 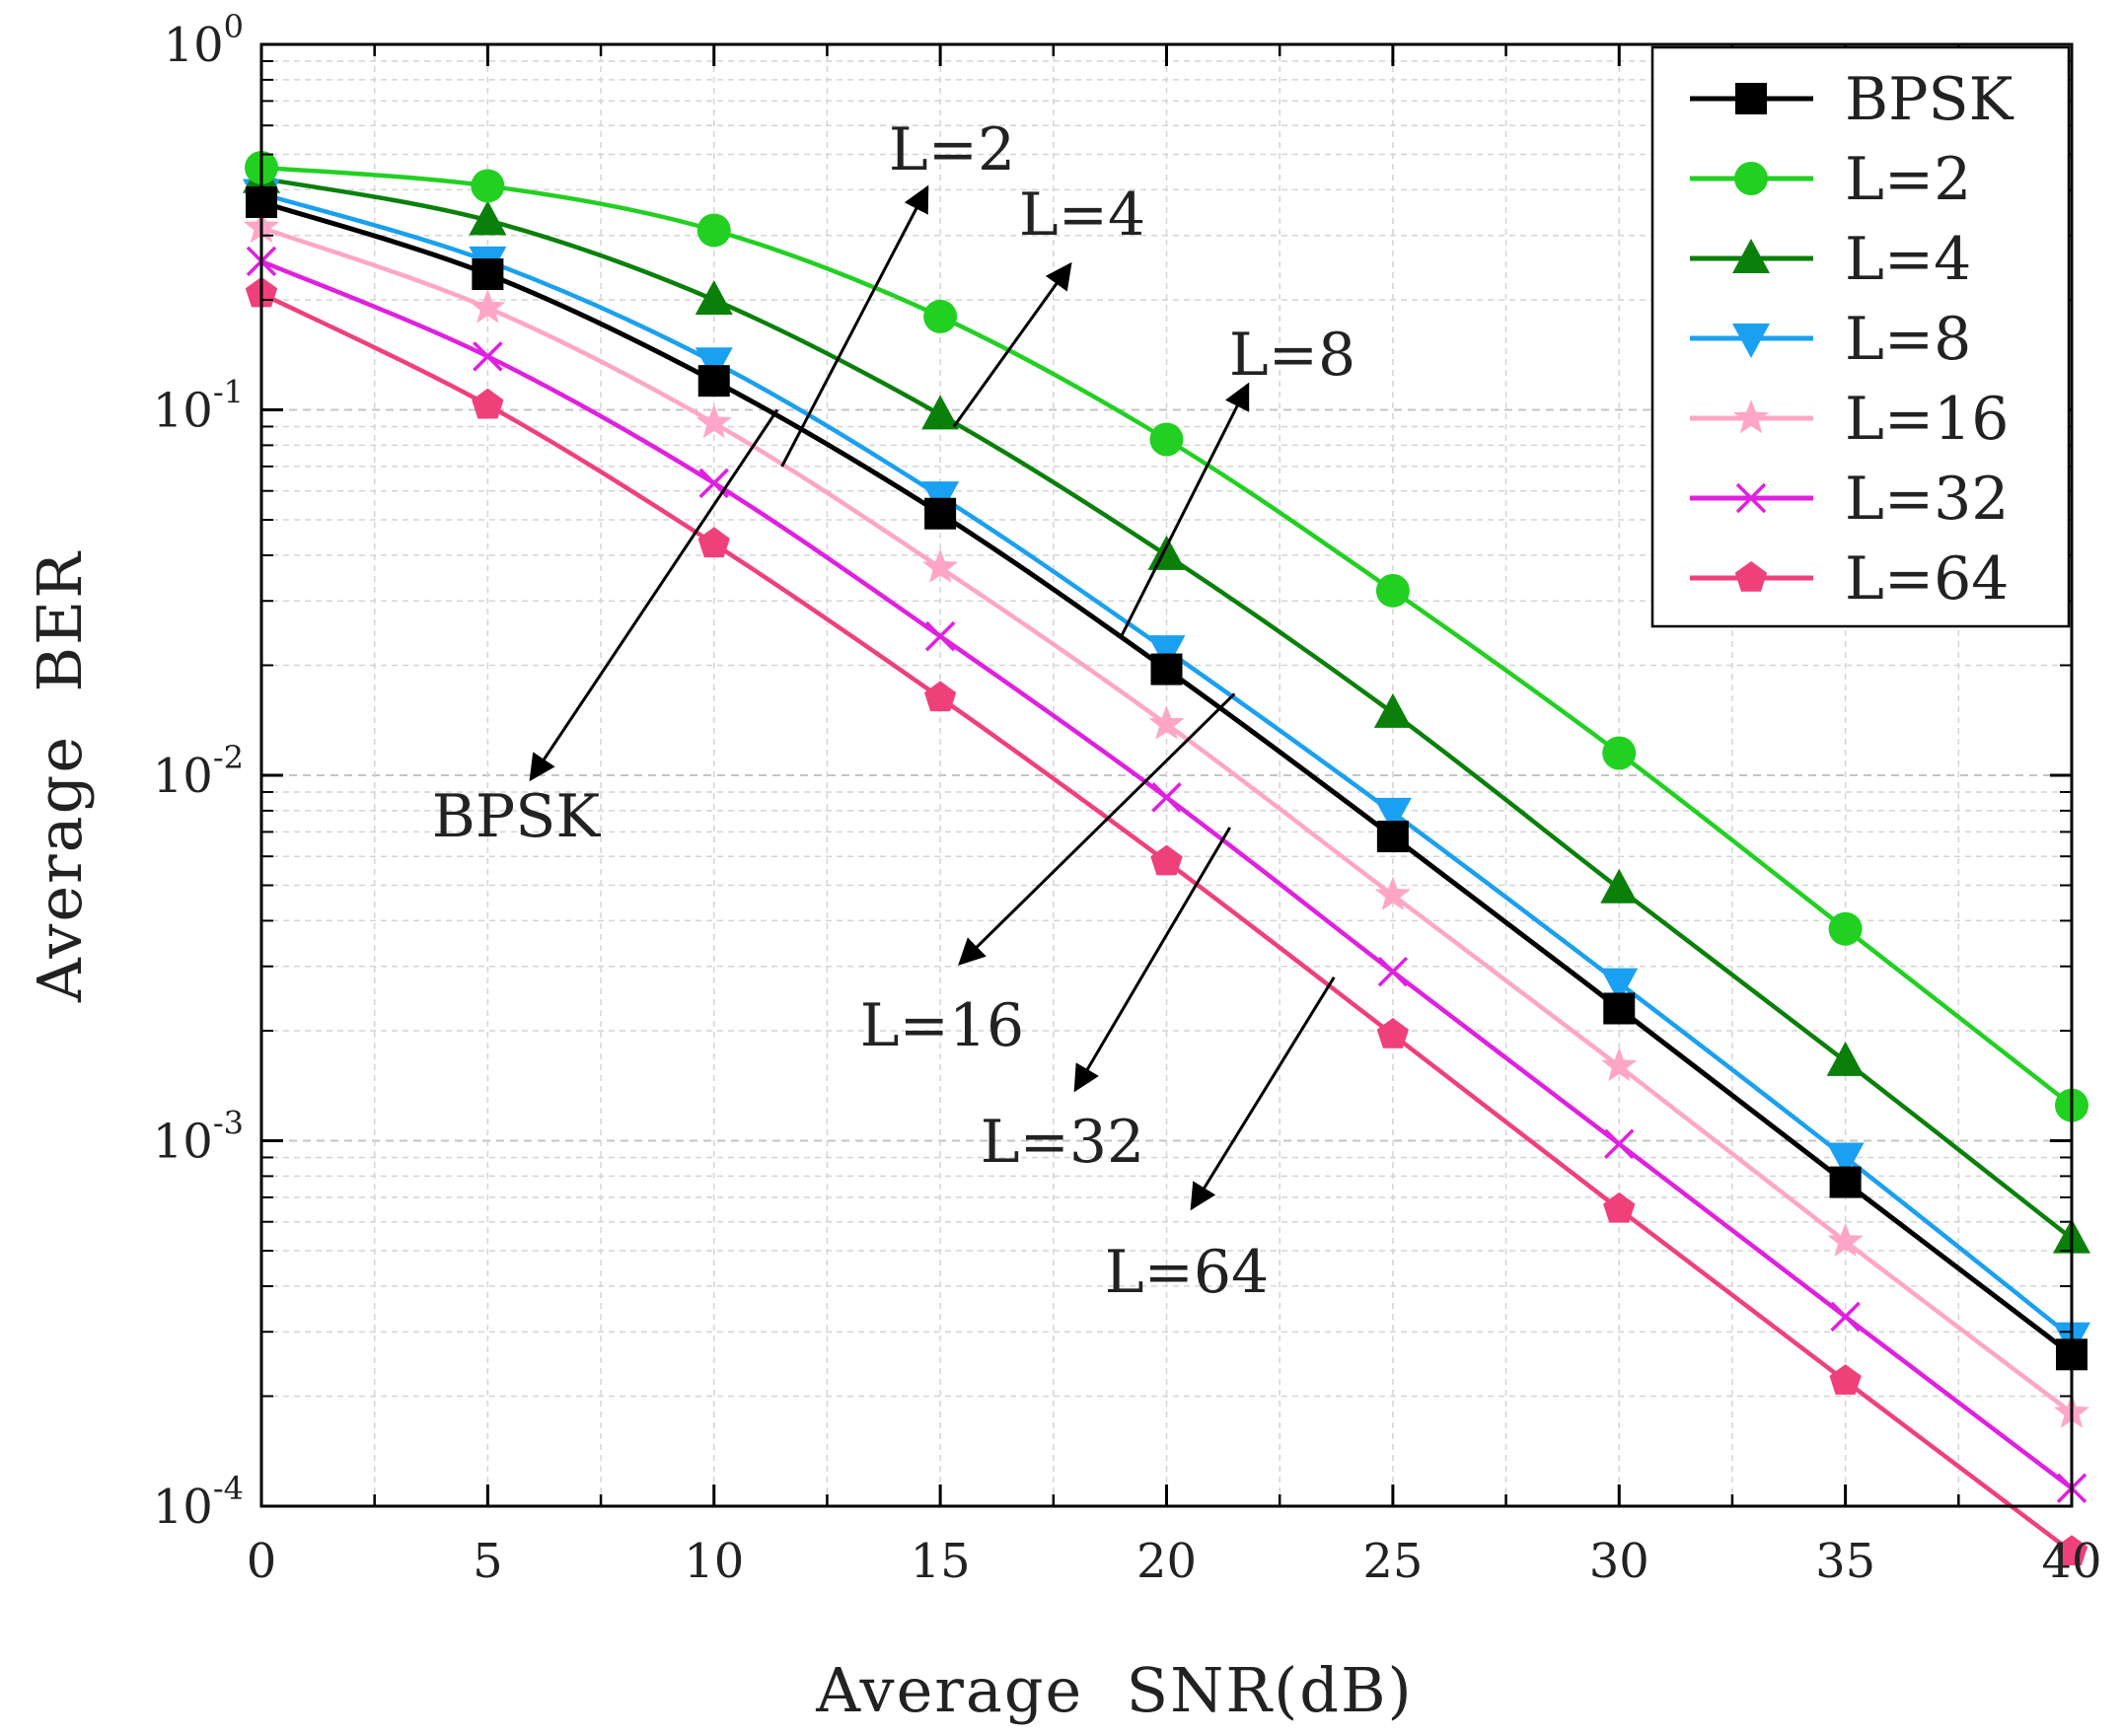 I want to click on annotation-label: L=4, so click(x=1082, y=215).